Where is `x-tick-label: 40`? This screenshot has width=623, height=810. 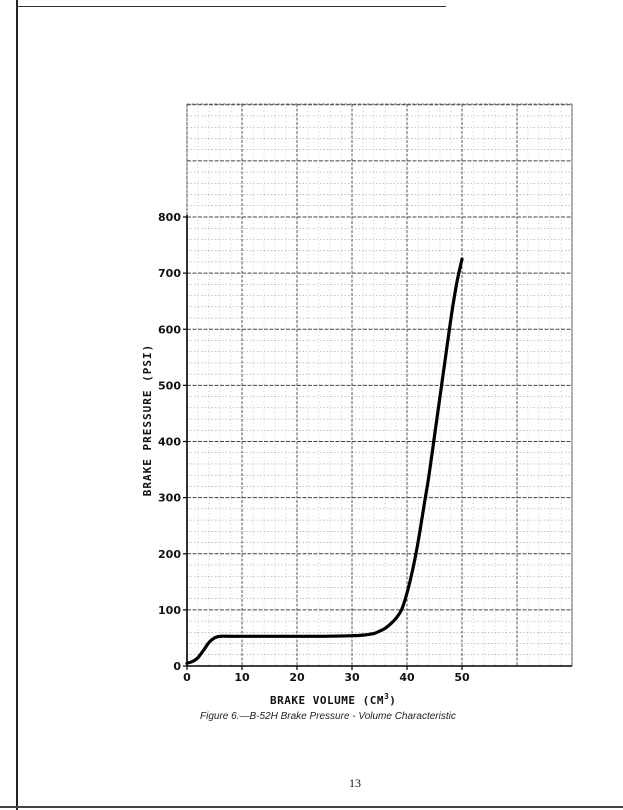
x-tick-label: 40 is located at coordinates (407, 677).